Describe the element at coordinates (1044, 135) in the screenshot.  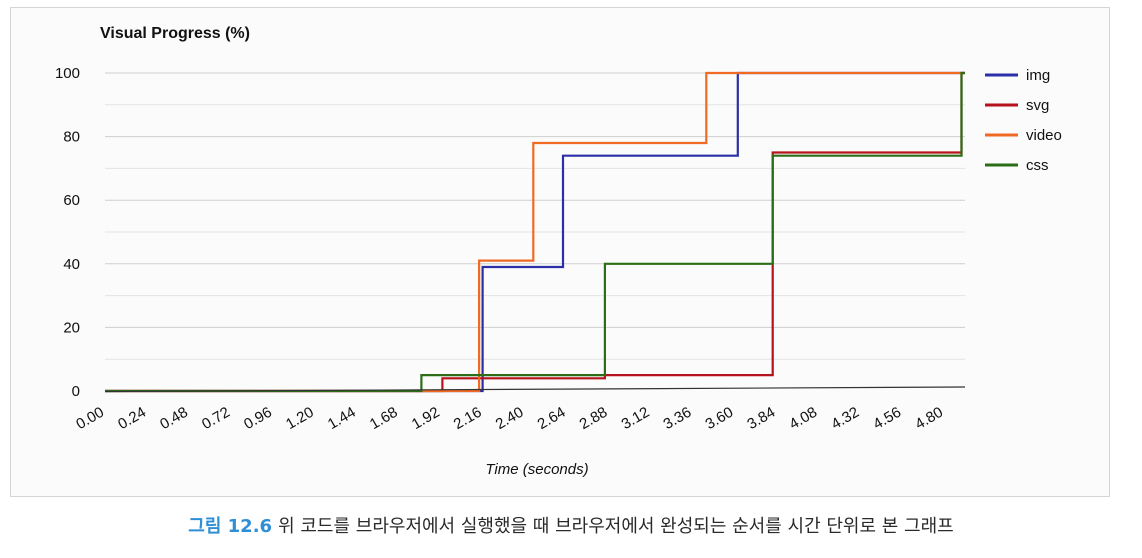
I see `legend-label-video: video` at that location.